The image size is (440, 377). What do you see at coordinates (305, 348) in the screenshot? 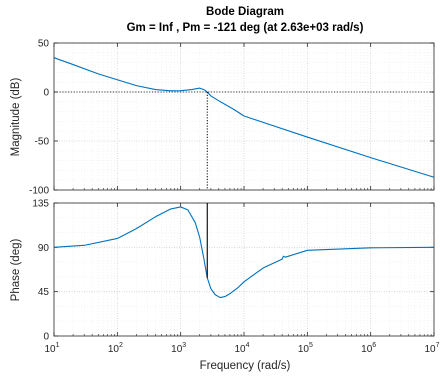
I see `x-tick-label: 10⁵` at bounding box center [305, 348].